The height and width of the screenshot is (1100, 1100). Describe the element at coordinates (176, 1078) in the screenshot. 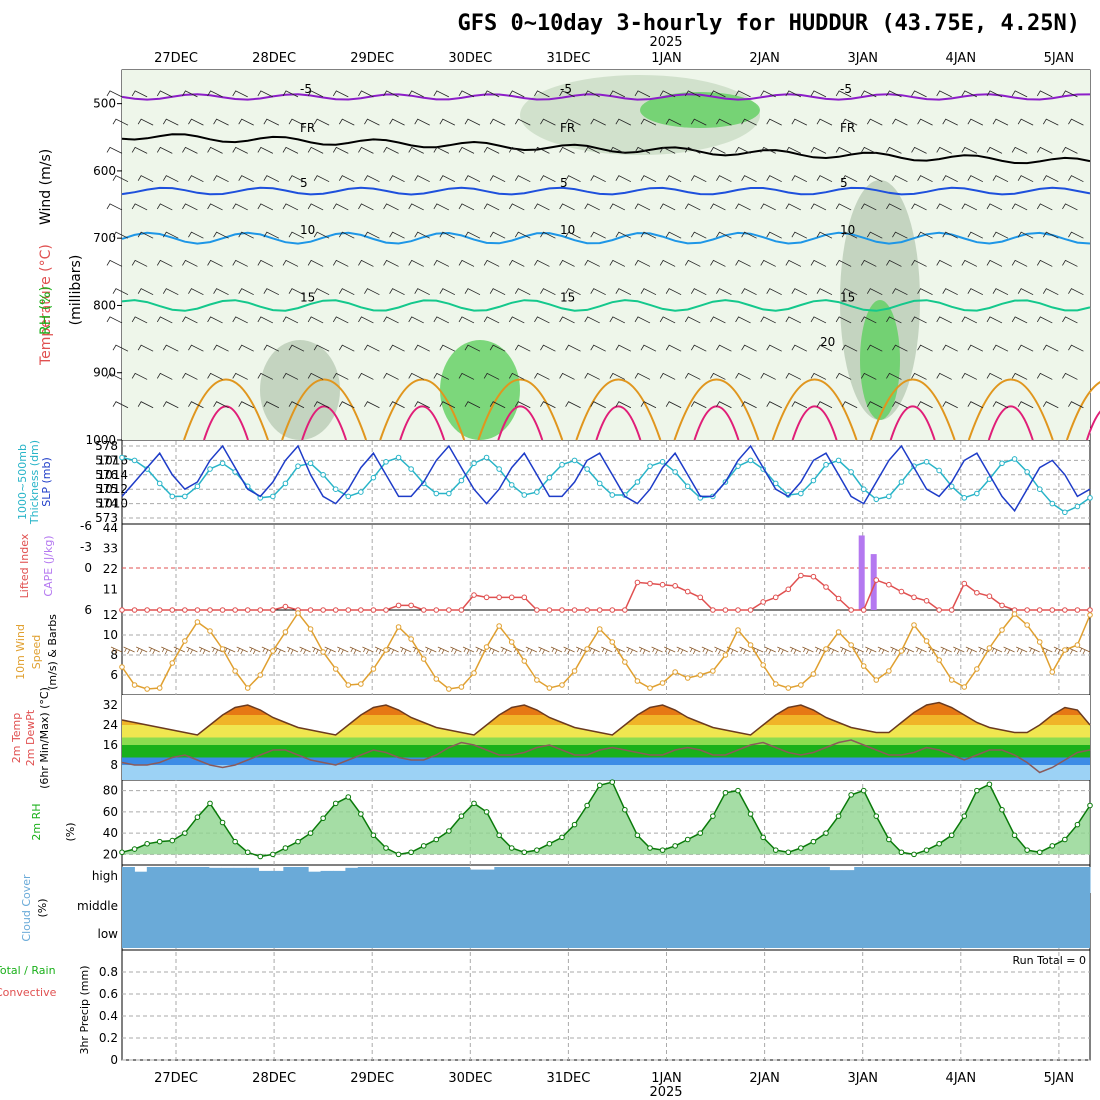

I see `date-label-bottom: 27DEC` at that location.